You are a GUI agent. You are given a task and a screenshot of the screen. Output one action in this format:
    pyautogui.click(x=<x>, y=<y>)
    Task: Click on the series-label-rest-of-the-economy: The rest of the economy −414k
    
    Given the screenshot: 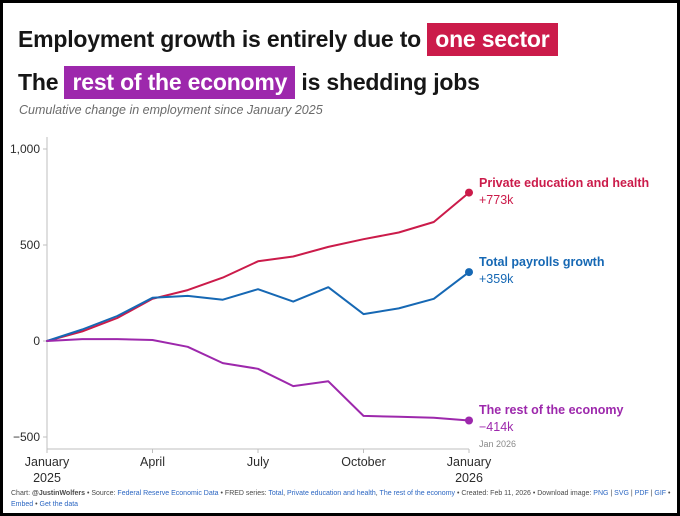 What is the action you would take?
    pyautogui.click(x=551, y=419)
    